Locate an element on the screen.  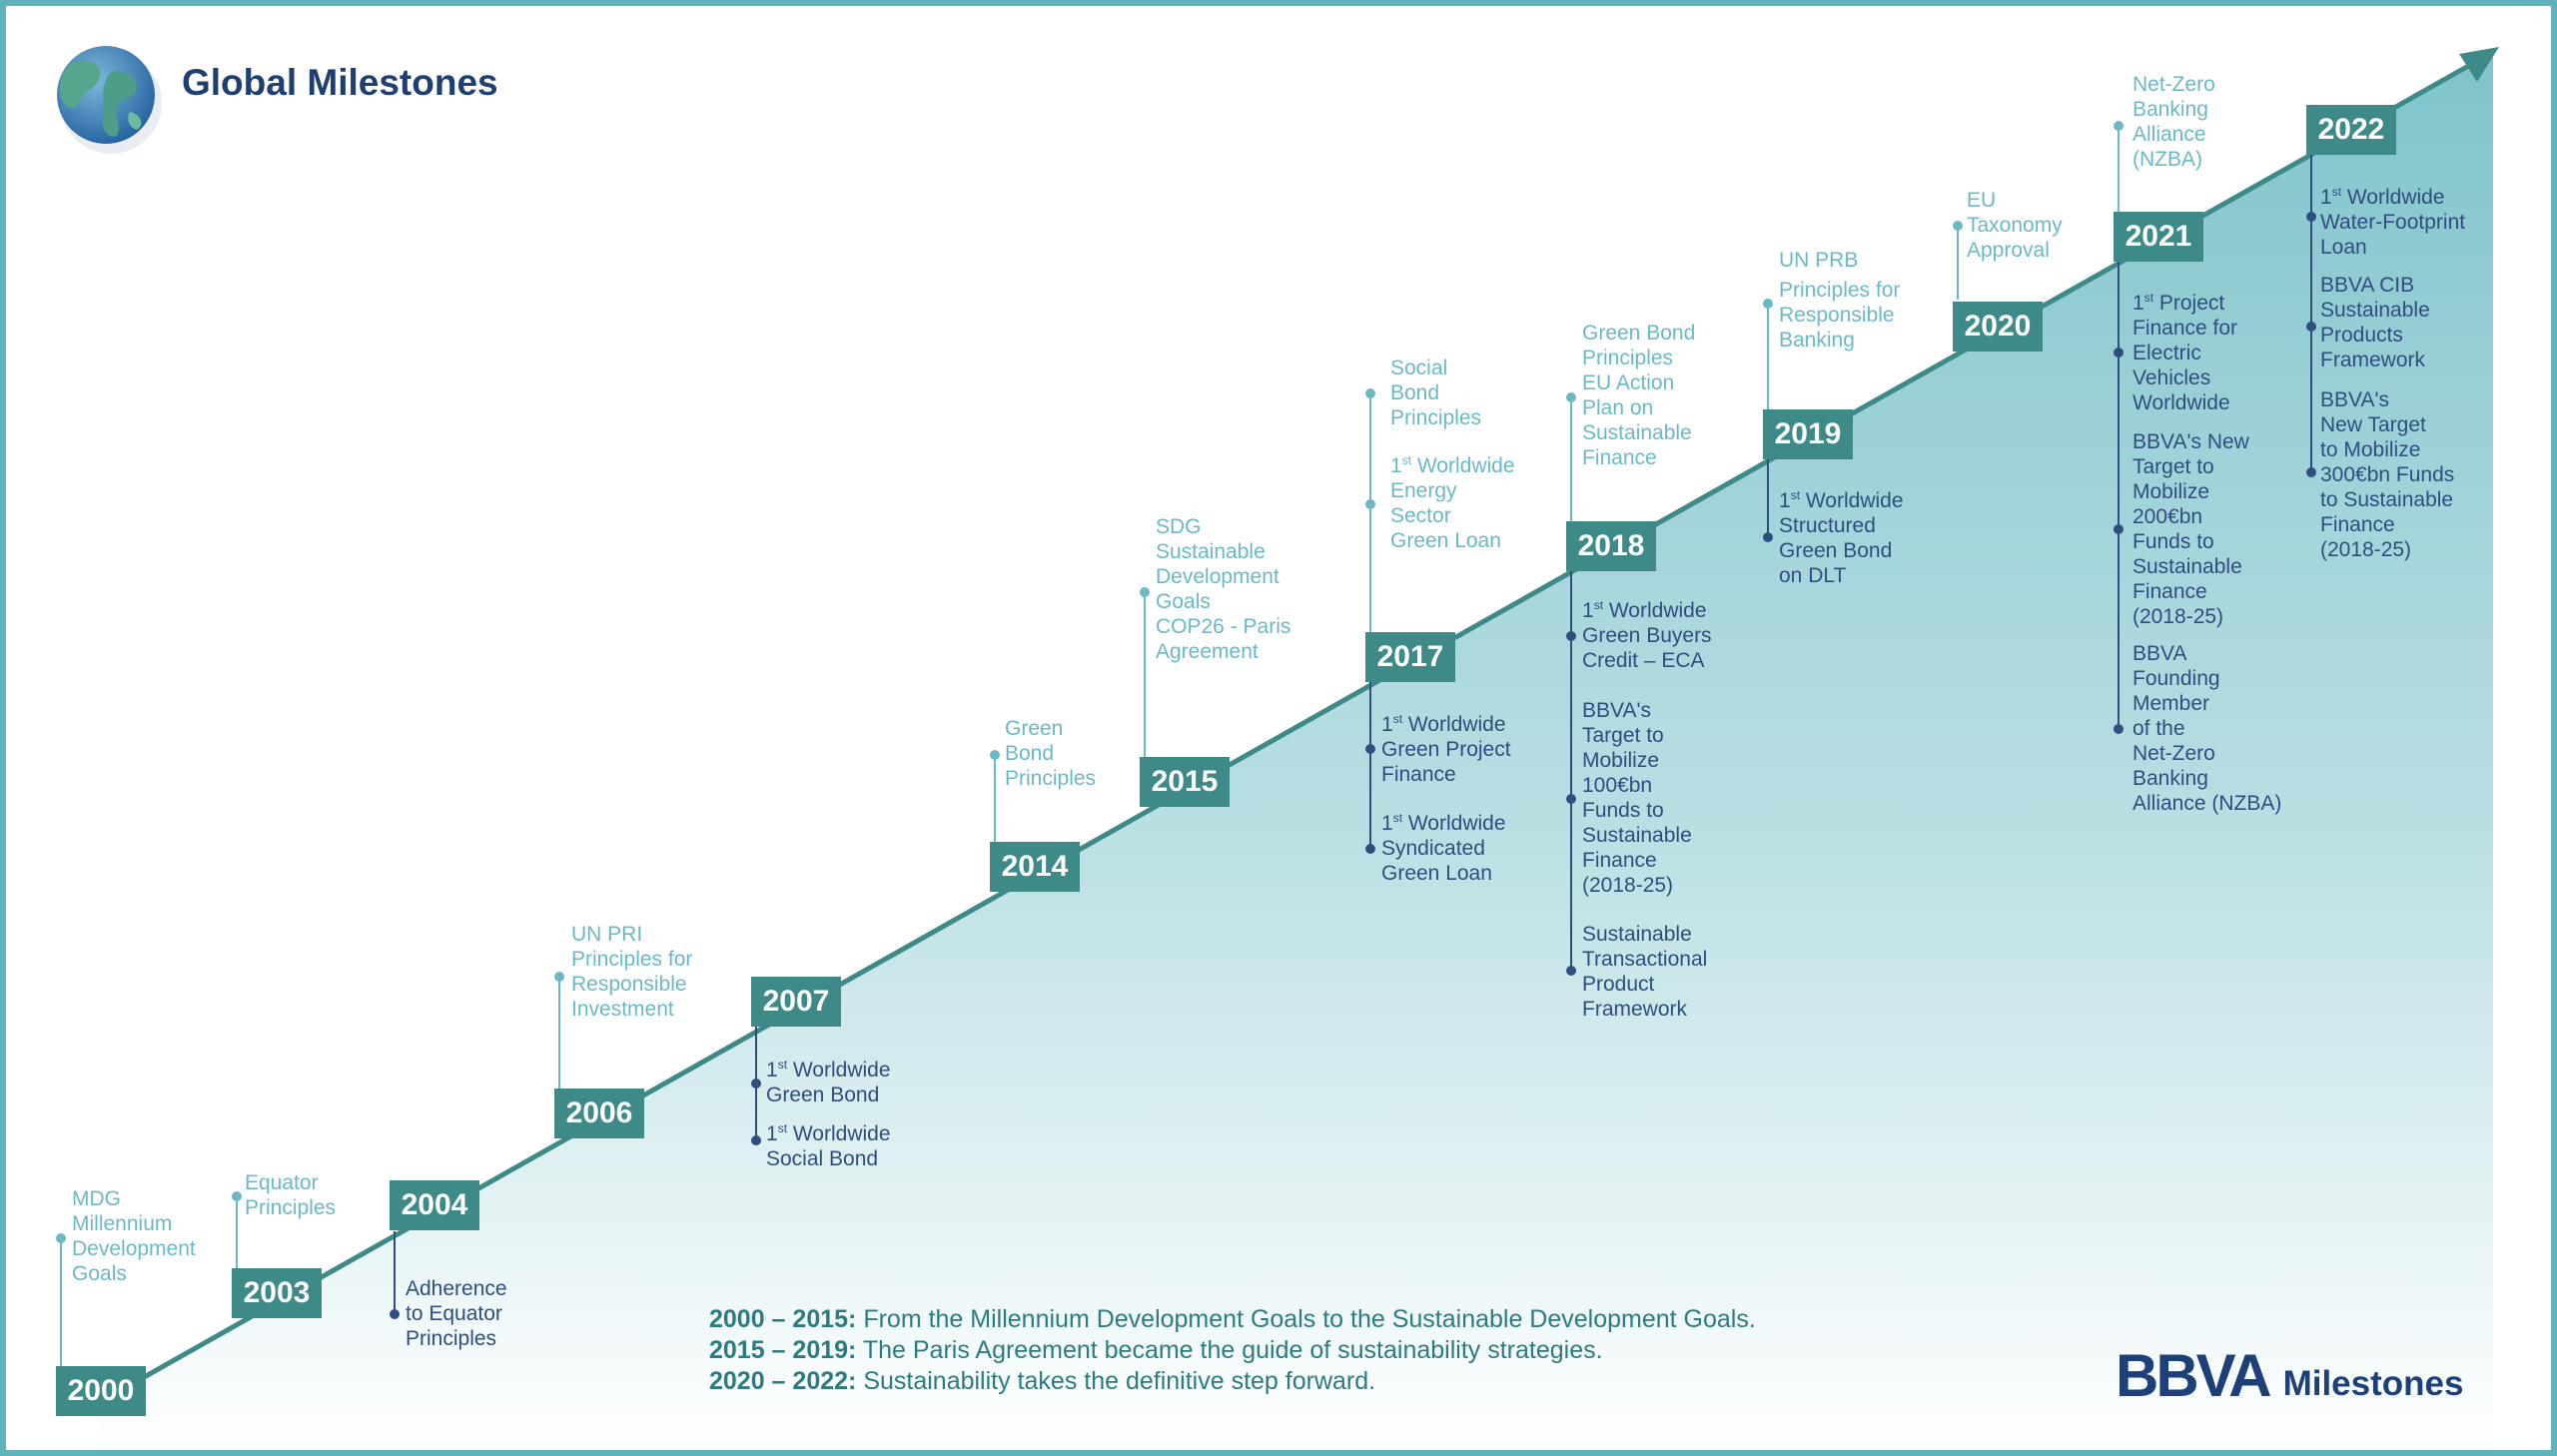
milestone-line: Net-Zero is located at coordinates (2173, 753).